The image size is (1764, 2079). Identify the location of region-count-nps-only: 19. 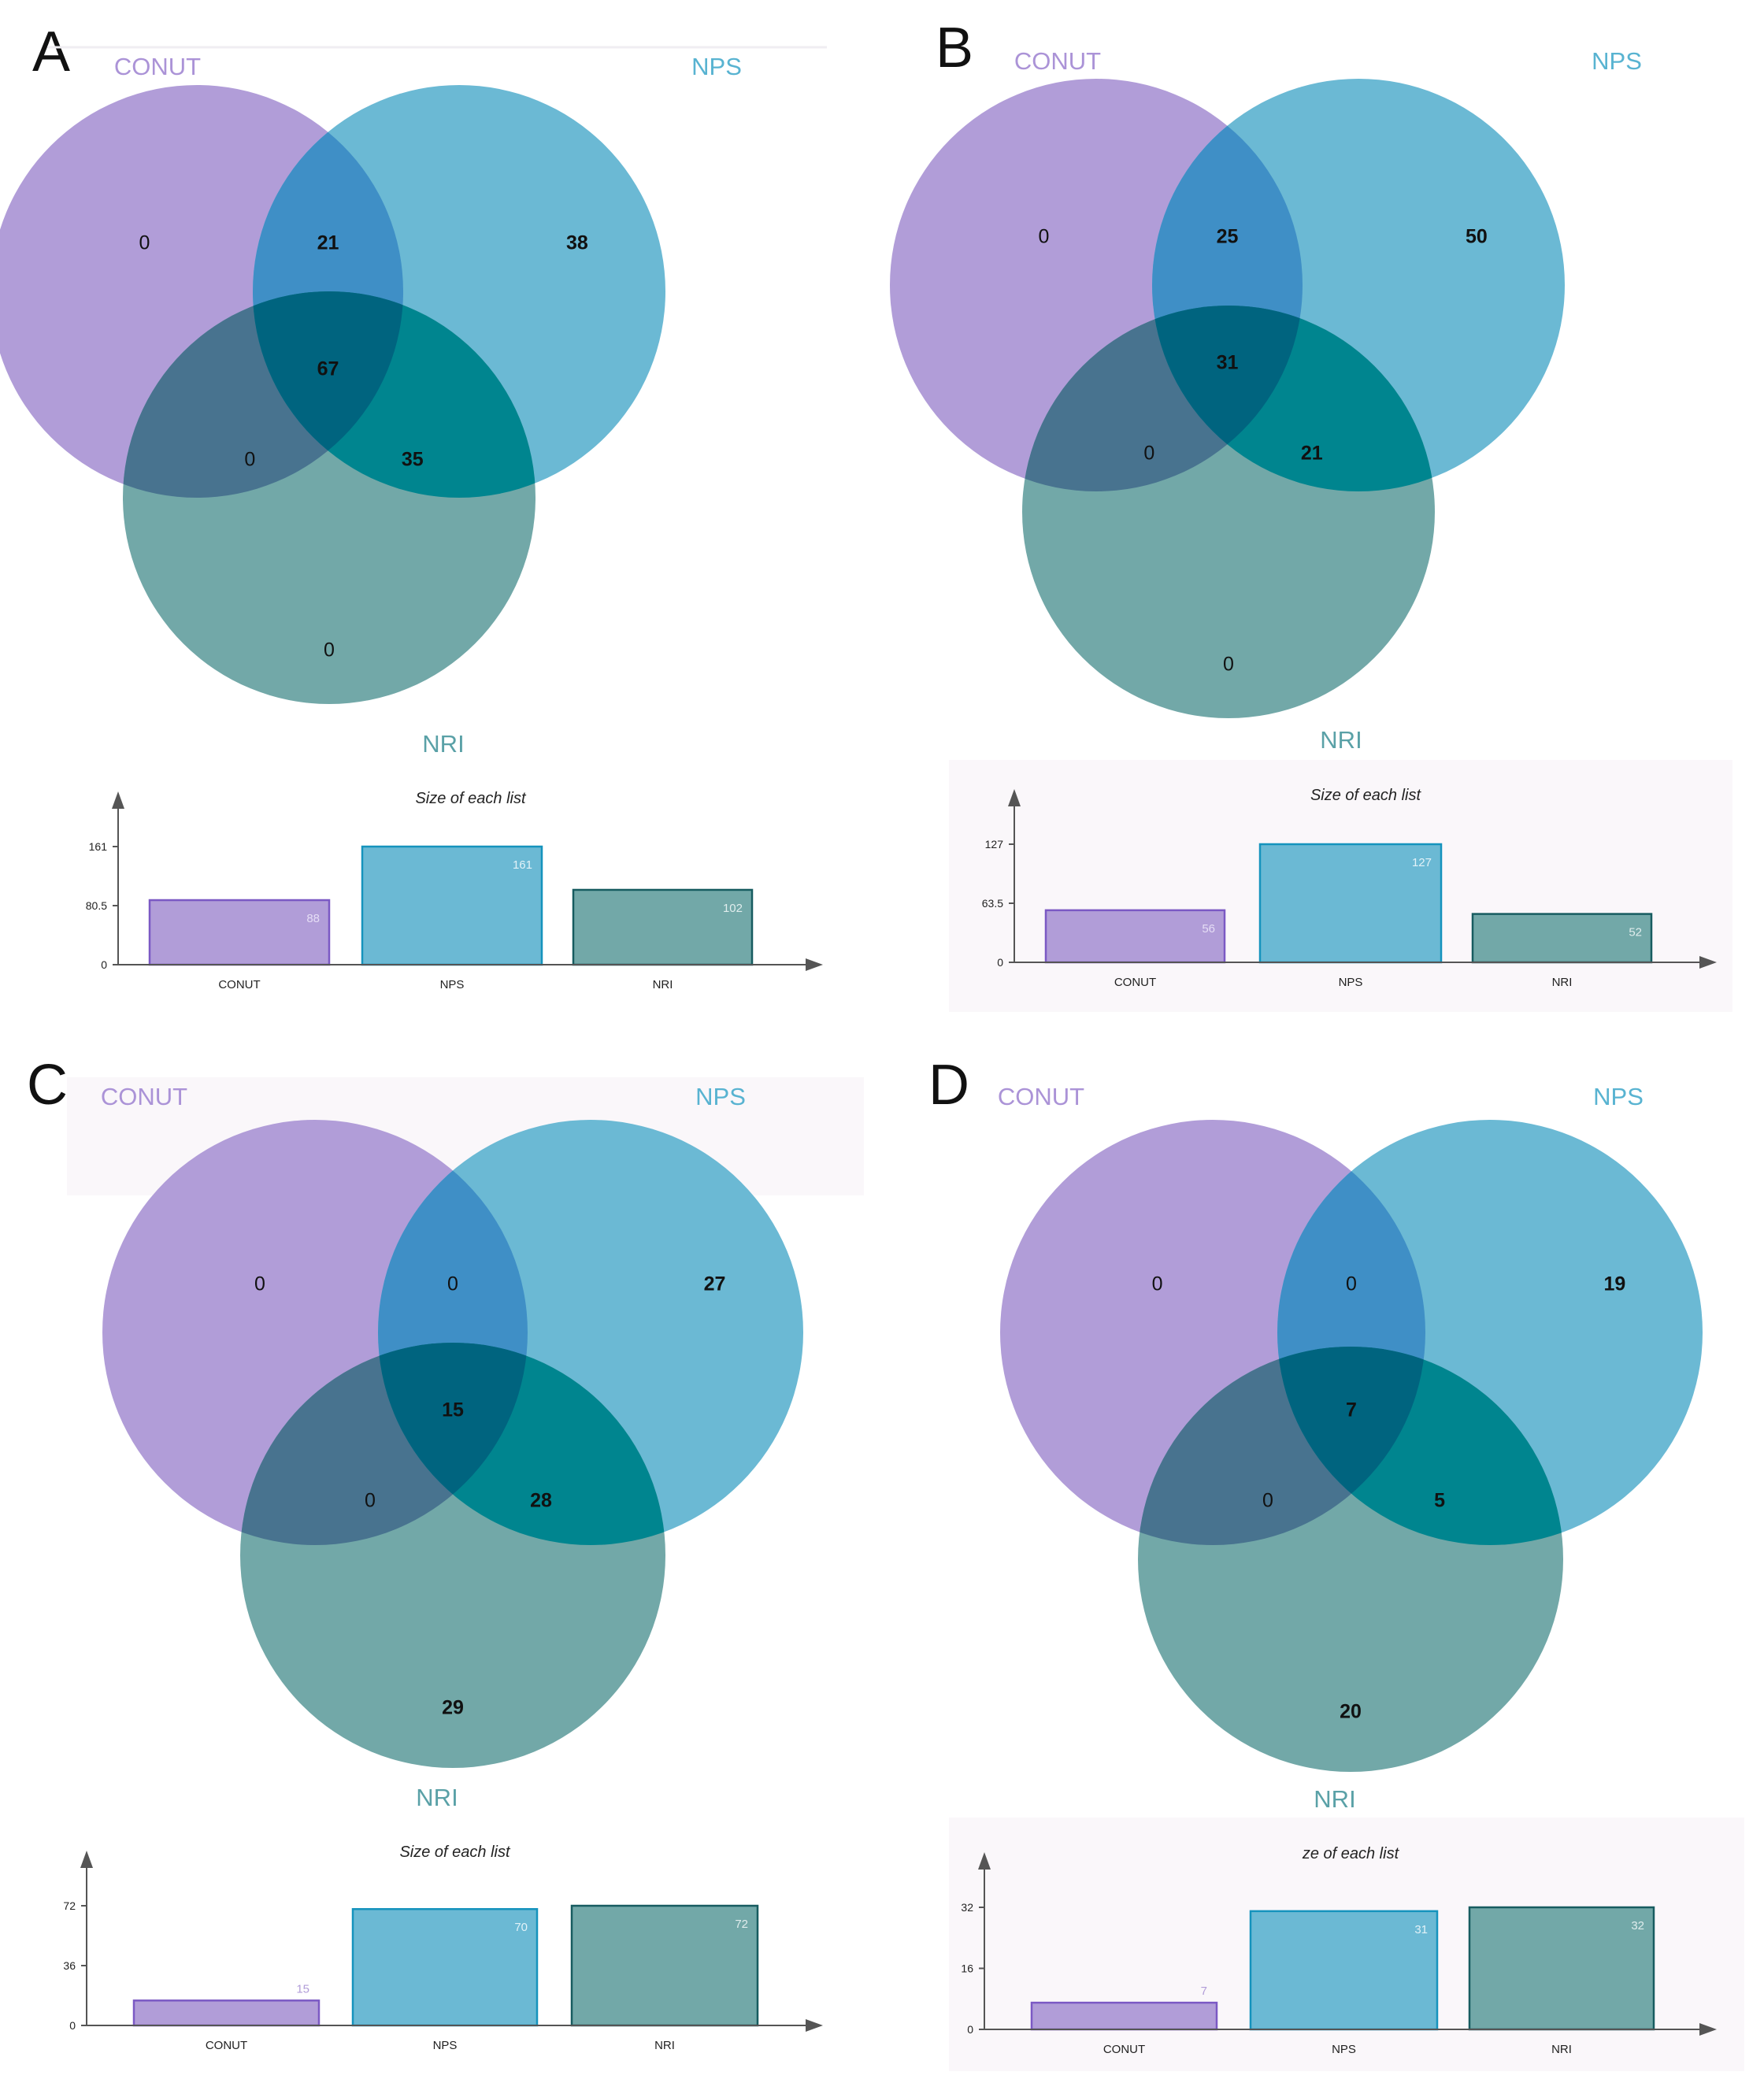
(1614, 1284).